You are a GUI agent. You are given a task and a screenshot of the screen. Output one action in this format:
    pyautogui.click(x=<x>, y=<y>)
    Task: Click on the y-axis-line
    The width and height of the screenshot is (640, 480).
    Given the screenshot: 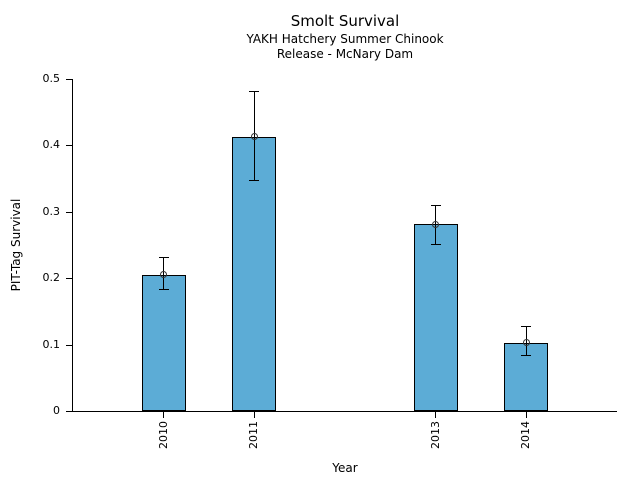 What is the action you would take?
    pyautogui.click(x=72, y=245)
    